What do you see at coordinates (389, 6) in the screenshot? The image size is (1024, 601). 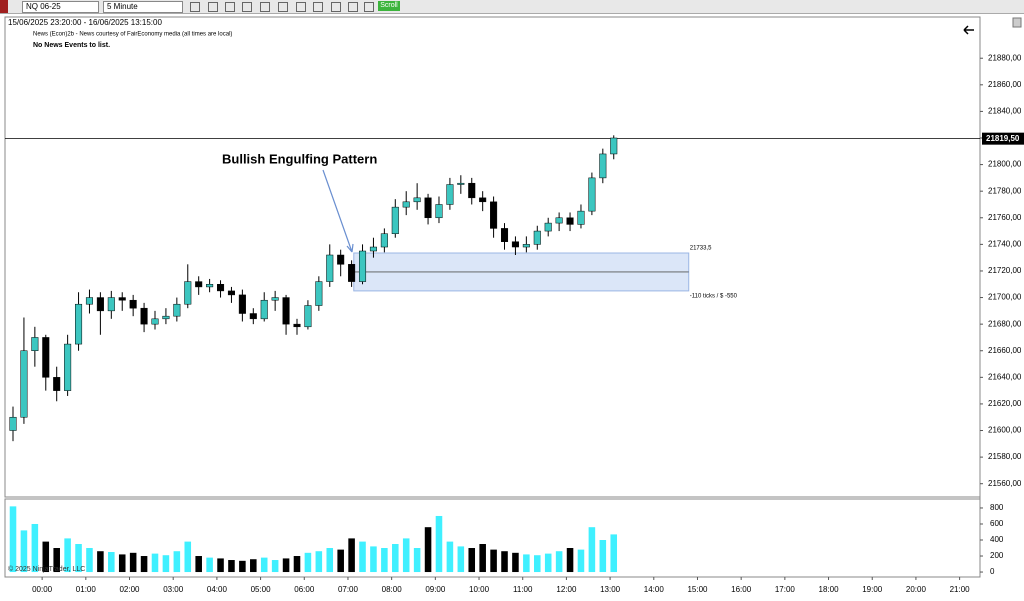 I see `scroll-button: Scroll` at bounding box center [389, 6].